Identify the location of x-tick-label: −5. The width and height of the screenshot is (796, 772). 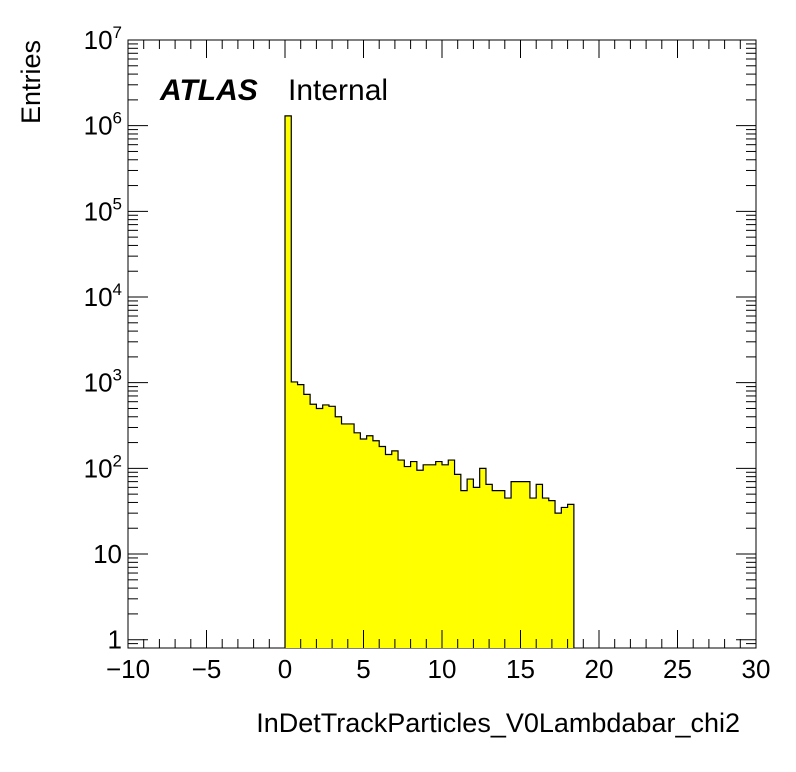
(207, 669).